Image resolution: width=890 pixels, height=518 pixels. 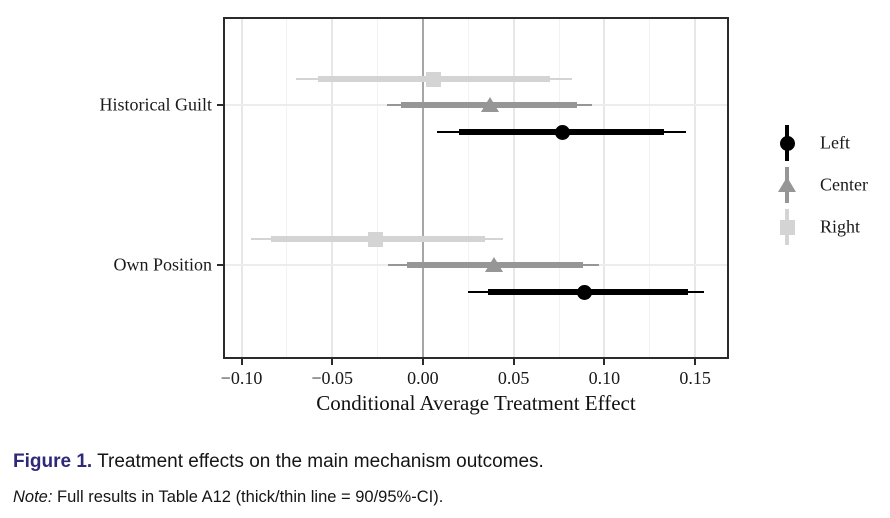 What do you see at coordinates (513, 378) in the screenshot?
I see `x-axis-tick-label: 0.05` at bounding box center [513, 378].